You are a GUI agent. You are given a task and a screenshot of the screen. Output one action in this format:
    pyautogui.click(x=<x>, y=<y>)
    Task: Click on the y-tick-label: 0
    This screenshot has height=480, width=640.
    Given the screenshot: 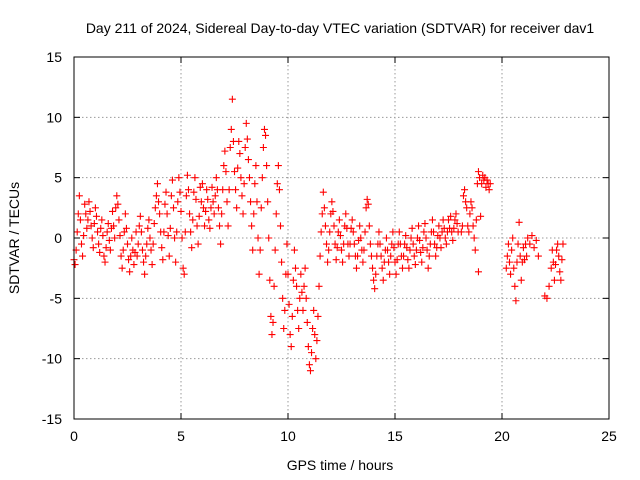 What is the action you would take?
    pyautogui.click(x=58, y=238)
    